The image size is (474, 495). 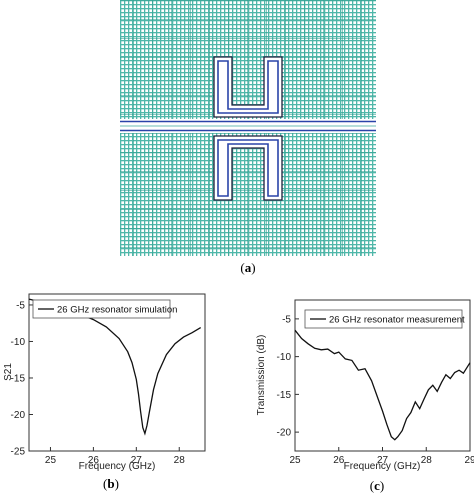 I want to click on y-ticks-b: -5 -10 -15 -20 -25, so click(x=22, y=379).